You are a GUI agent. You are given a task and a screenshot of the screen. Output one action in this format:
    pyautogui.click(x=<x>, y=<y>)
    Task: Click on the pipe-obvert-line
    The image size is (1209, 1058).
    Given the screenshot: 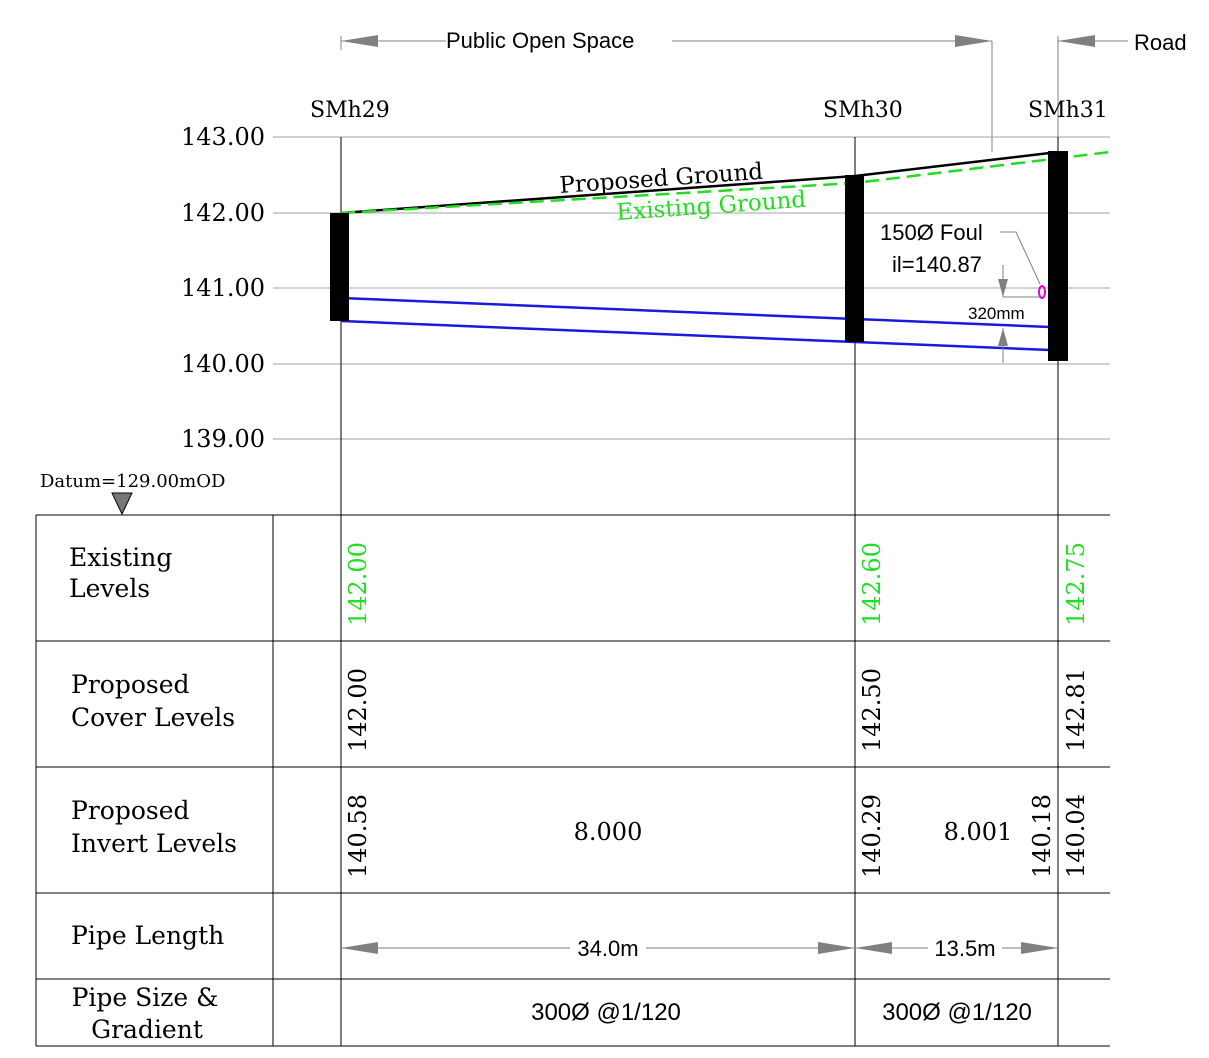 What is the action you would take?
    pyautogui.click(x=695, y=312)
    